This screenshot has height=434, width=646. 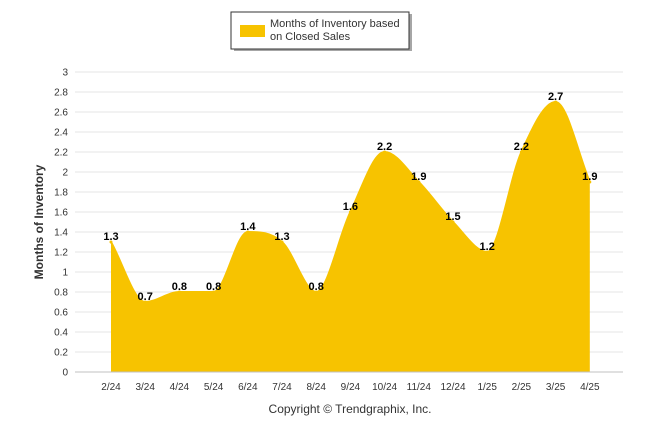 I want to click on y-axis-tick-labels: 0 0.2 0.4 0.6 0.8 1 1.2 1.4 1.6 1.8 2 2.2 2.4 2.6 2.8 3, so click(x=61, y=223).